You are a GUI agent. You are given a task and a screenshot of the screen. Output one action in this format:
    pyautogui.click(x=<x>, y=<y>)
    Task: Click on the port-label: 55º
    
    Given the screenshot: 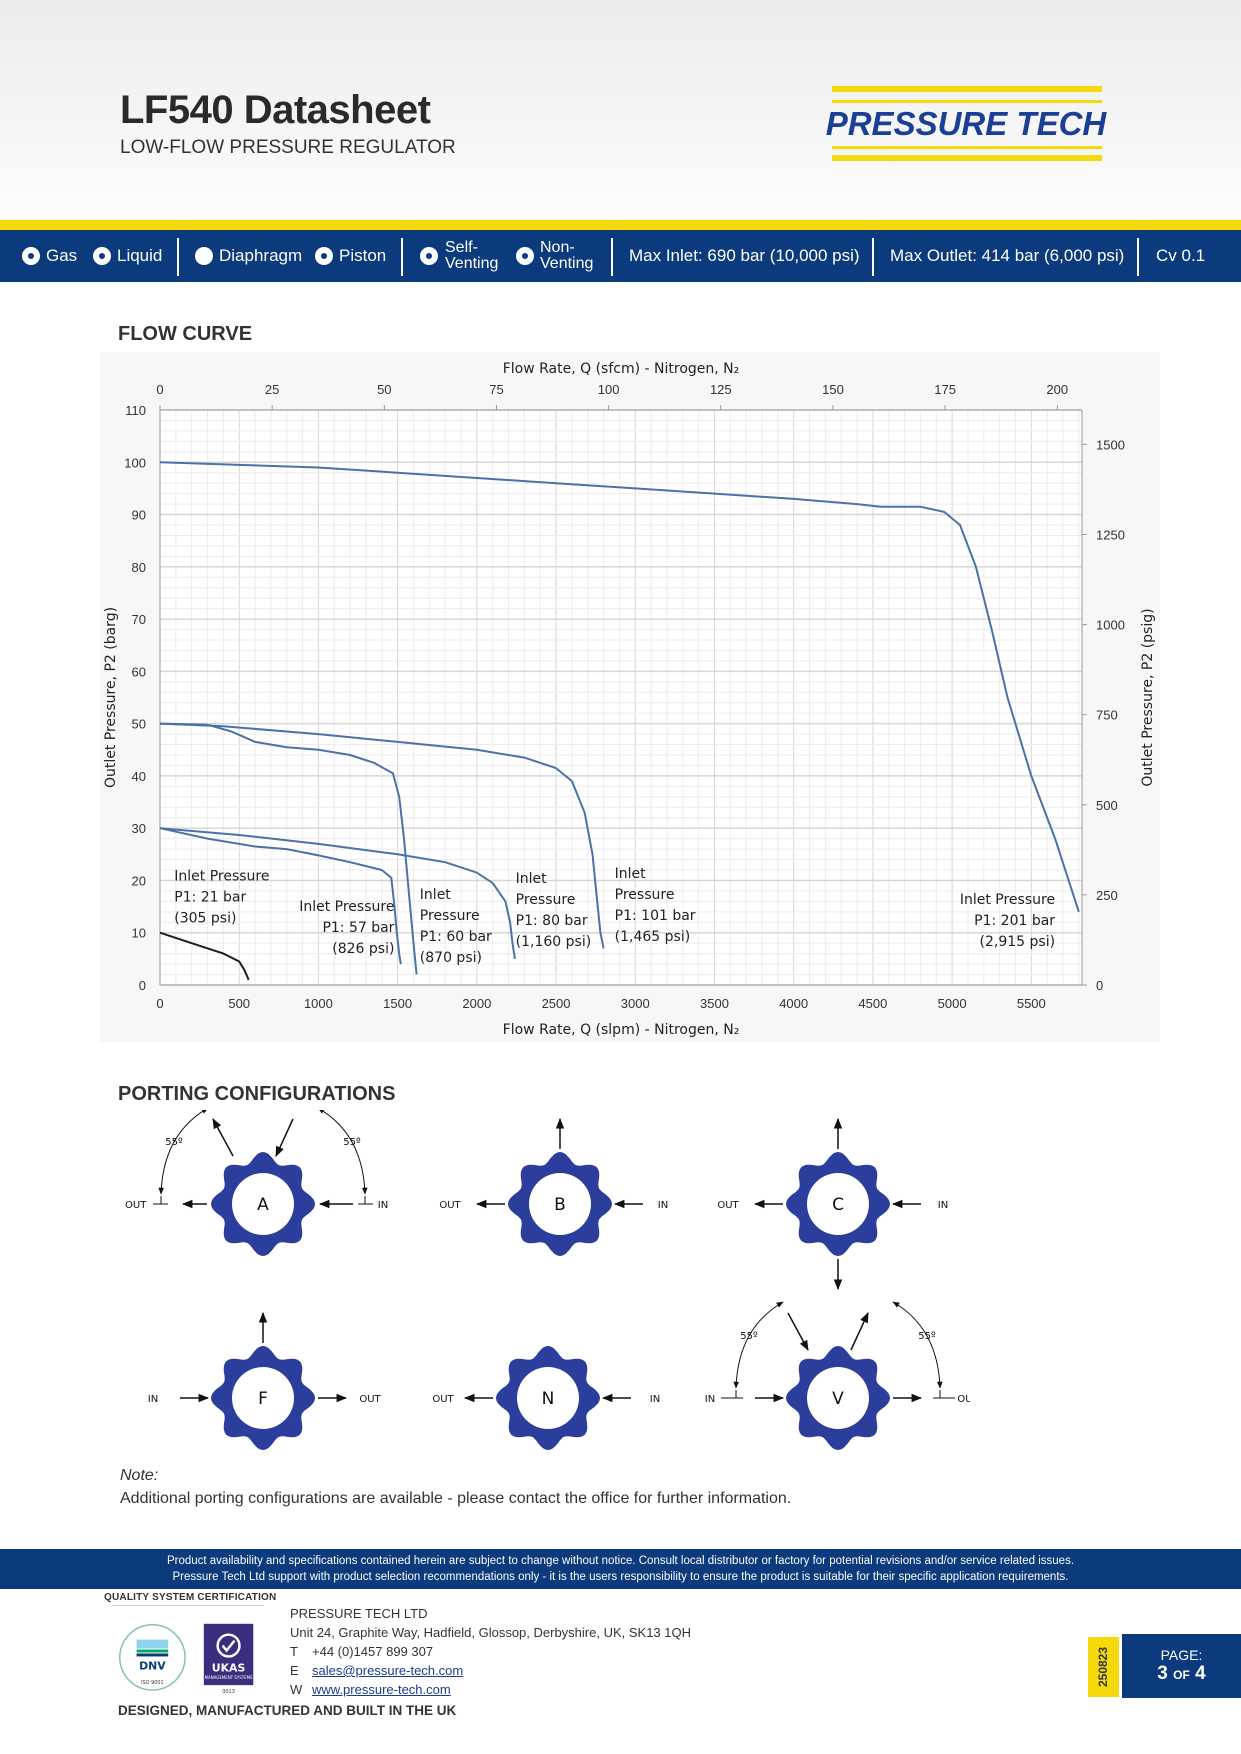 What is the action you would take?
    pyautogui.click(x=927, y=1336)
    